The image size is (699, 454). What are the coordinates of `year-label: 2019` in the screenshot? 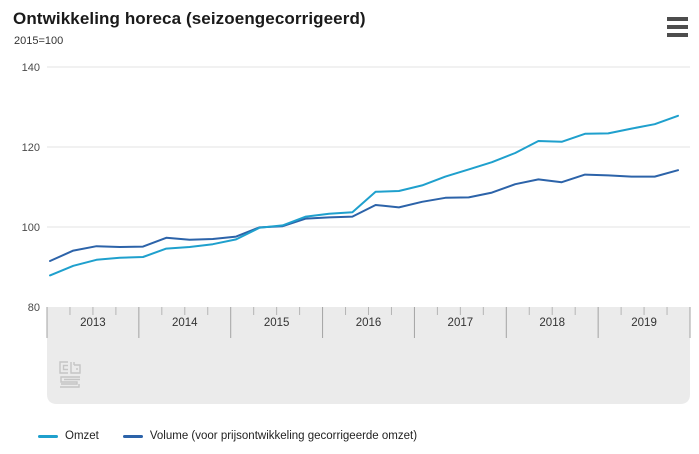 It's located at (644, 323).